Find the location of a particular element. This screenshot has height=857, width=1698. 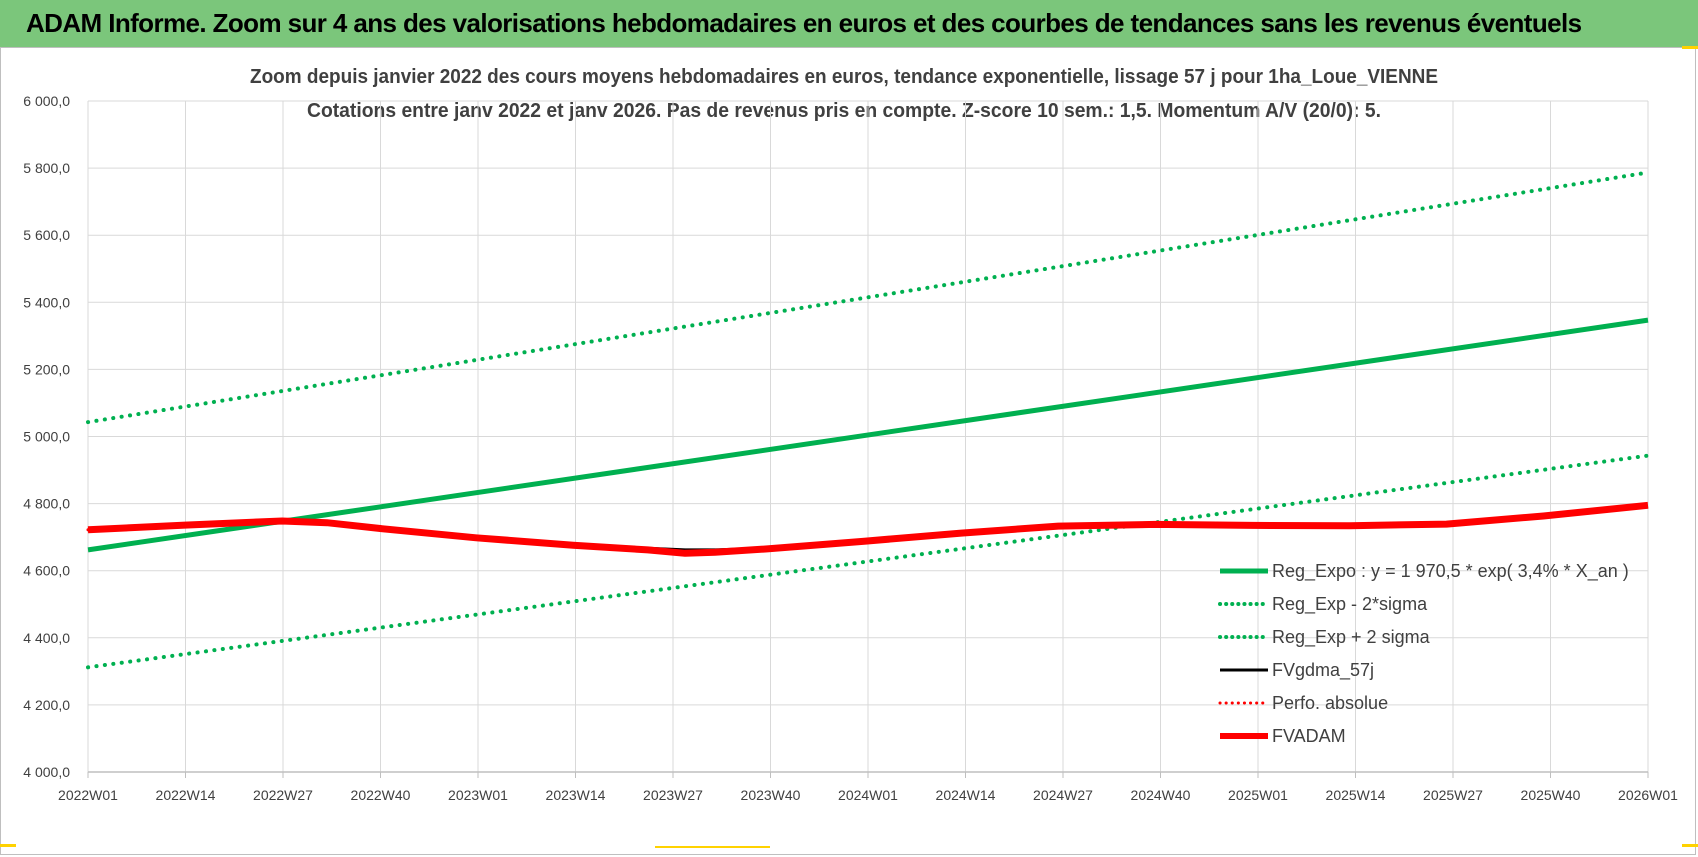

frame-corner-marker-right is located at coordinates (1690, 845).